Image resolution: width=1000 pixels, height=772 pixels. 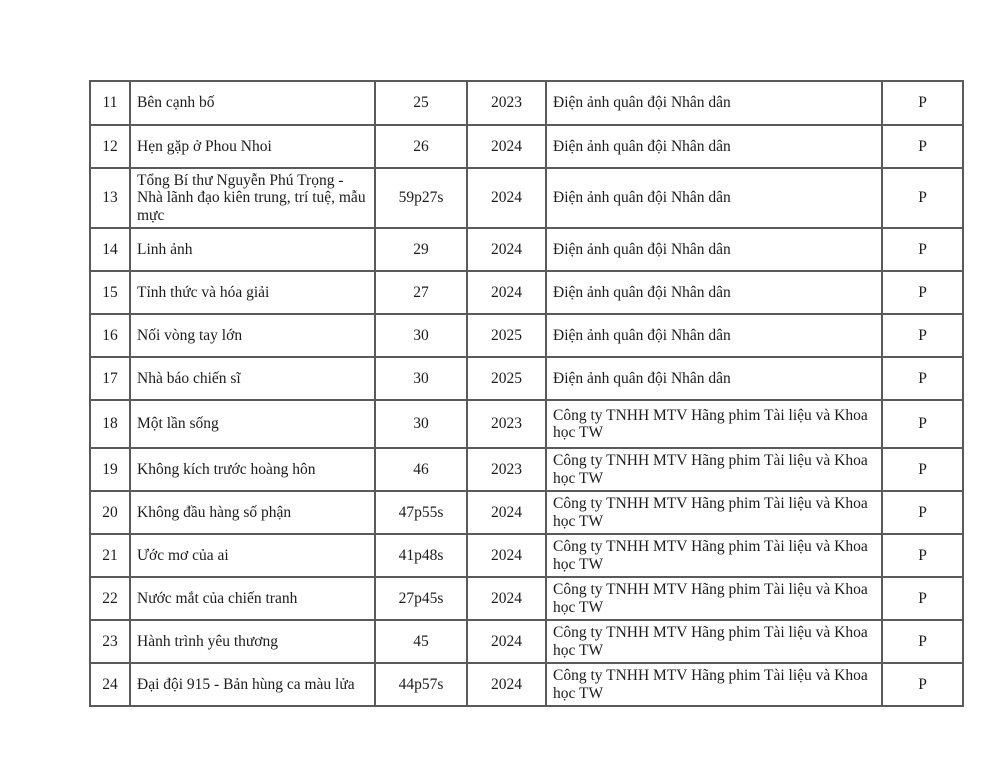 What do you see at coordinates (421, 599) in the screenshot?
I see `cell-duration: 27p45s` at bounding box center [421, 599].